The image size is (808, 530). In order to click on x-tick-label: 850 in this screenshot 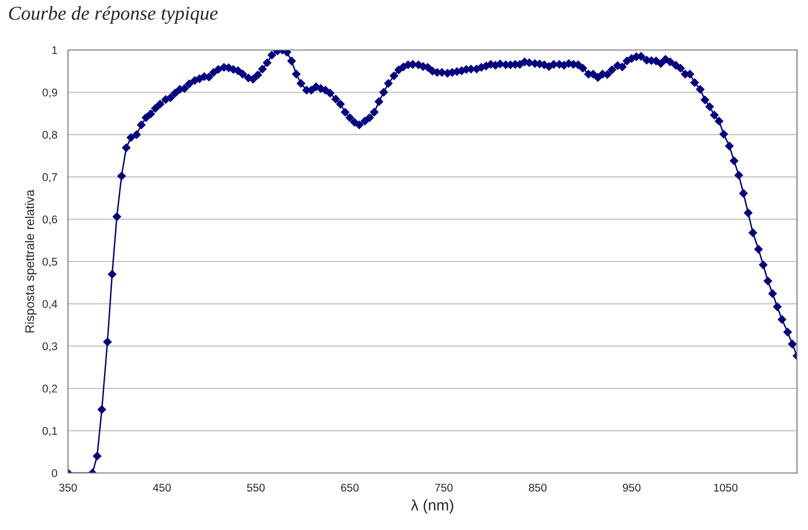, I will do `click(537, 488)`.